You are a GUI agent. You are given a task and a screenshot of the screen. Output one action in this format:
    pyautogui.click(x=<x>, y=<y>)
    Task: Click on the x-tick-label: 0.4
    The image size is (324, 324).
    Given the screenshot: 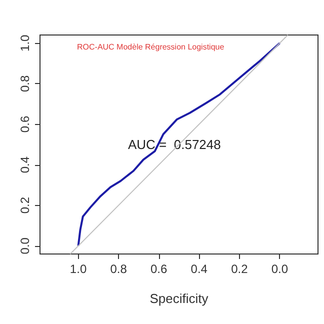 What is the action you would take?
    pyautogui.click(x=199, y=269)
    